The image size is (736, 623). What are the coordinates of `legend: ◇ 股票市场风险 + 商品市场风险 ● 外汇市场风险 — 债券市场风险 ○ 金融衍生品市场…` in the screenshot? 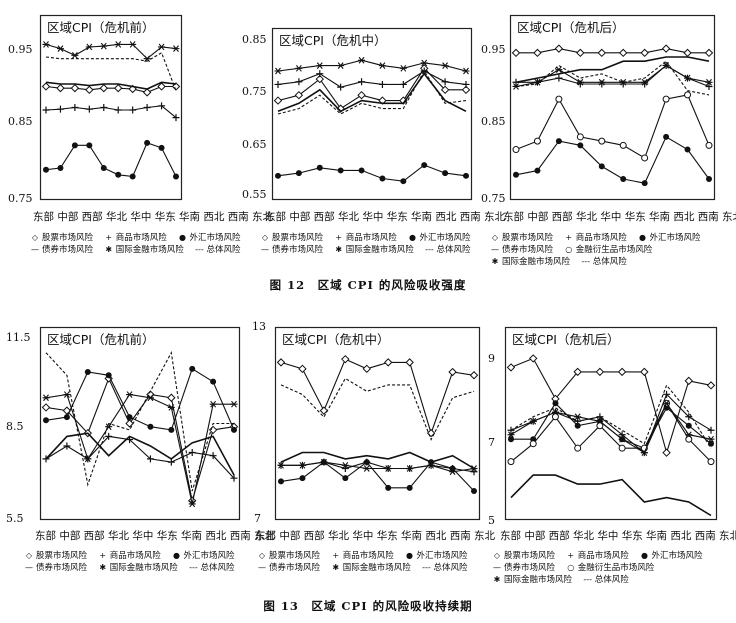 It's located at (610, 568).